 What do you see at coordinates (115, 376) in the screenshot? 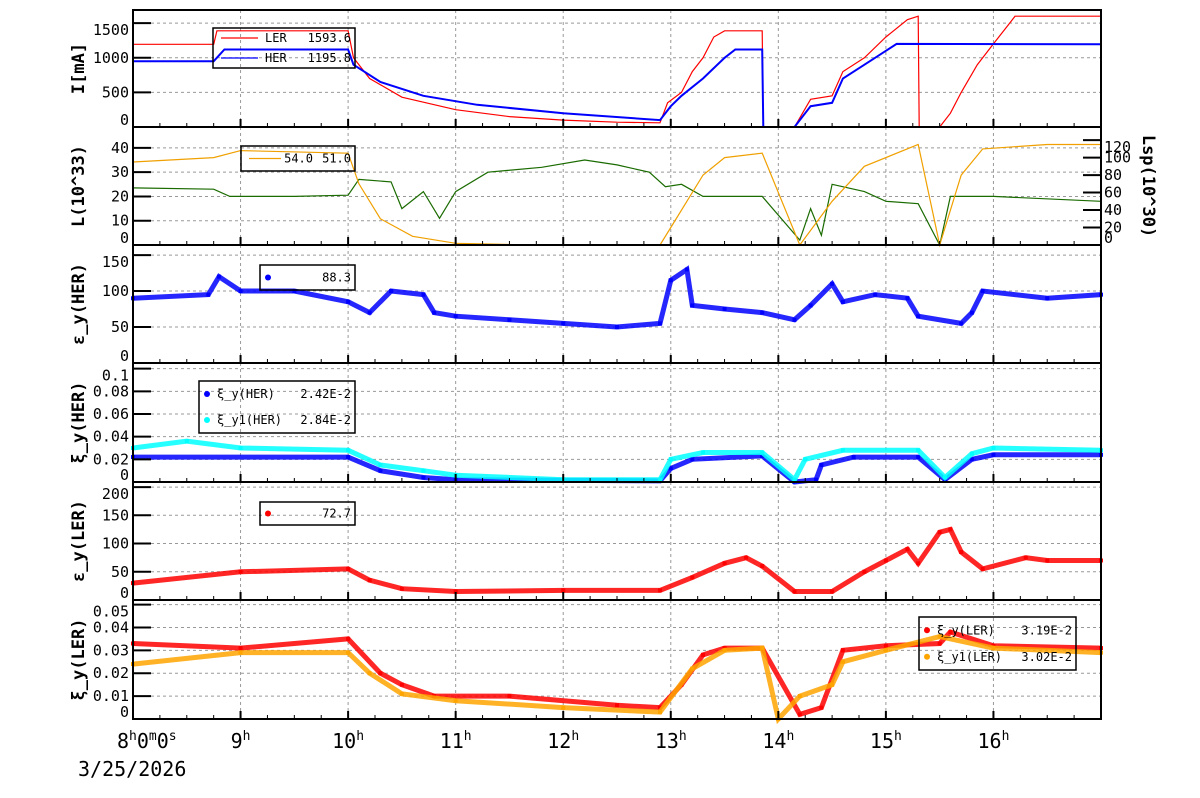
I see `y-tick-label: 0.1` at bounding box center [115, 376].